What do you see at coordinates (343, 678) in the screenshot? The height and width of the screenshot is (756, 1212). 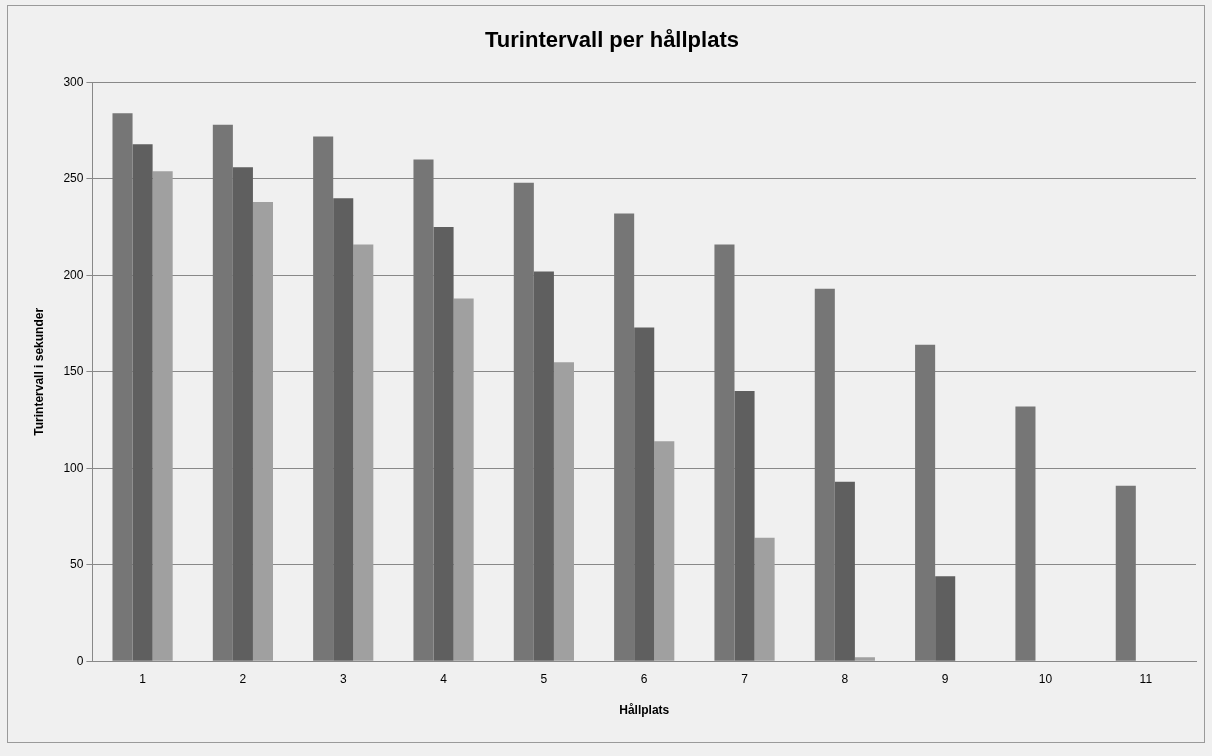 I see `x-tick-label: 3` at bounding box center [343, 678].